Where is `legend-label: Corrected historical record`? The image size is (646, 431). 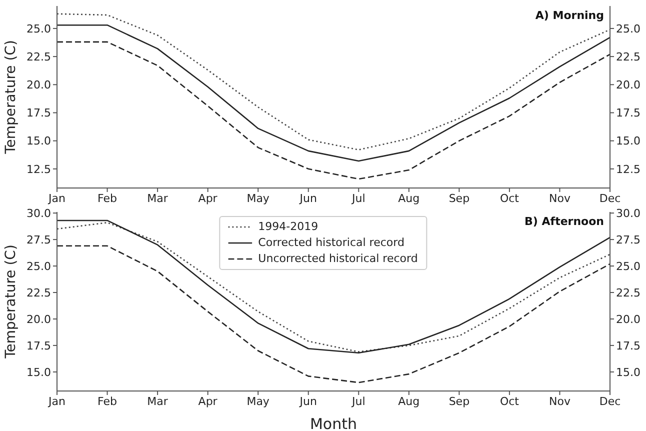 legend-label: Corrected historical record is located at coordinates (331, 243).